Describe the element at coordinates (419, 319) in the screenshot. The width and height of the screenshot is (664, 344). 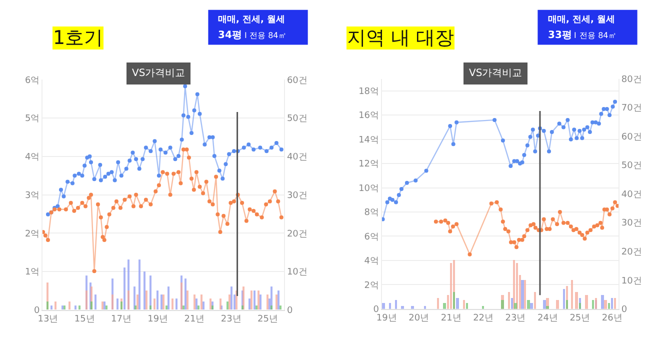
I see `x-tick-label: 20년` at that location.